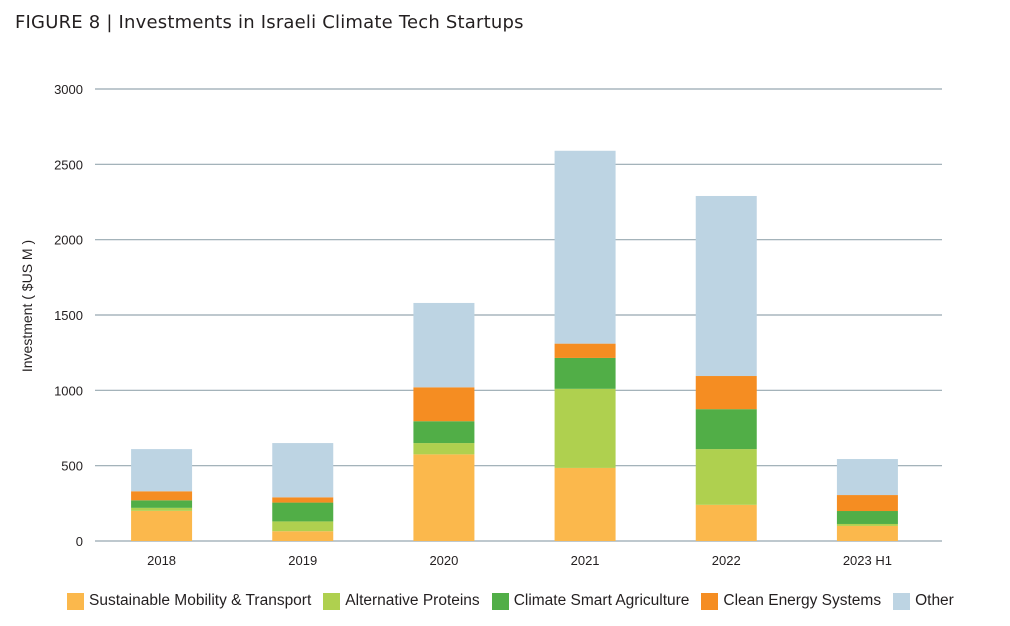 The height and width of the screenshot is (626, 1010). I want to click on y-axis-ticks: 0 500 1000 1500 2000 2500 3000, so click(68, 315).